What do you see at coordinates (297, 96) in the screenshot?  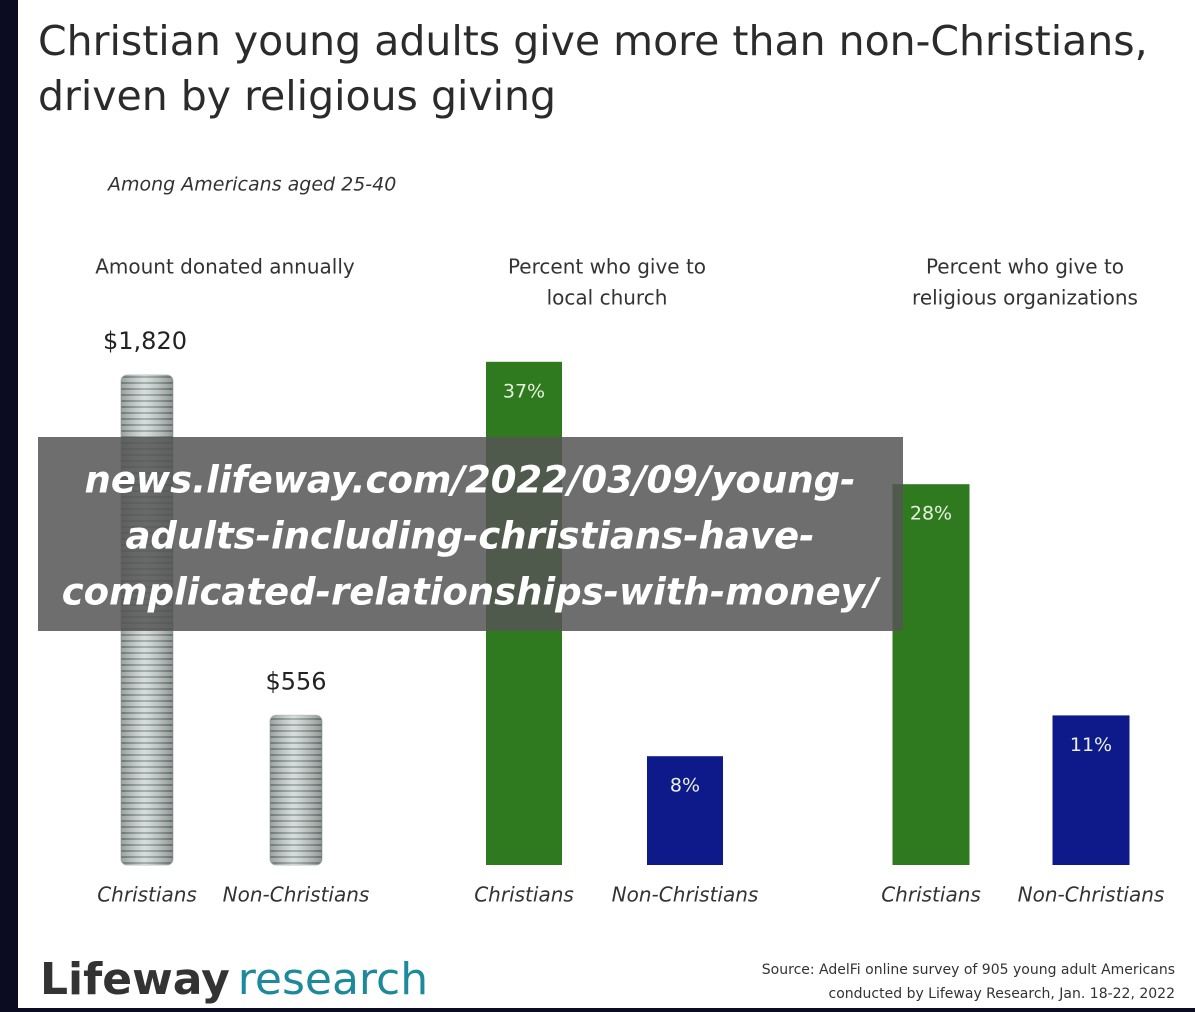 I see `title: driven by religious giving` at bounding box center [297, 96].